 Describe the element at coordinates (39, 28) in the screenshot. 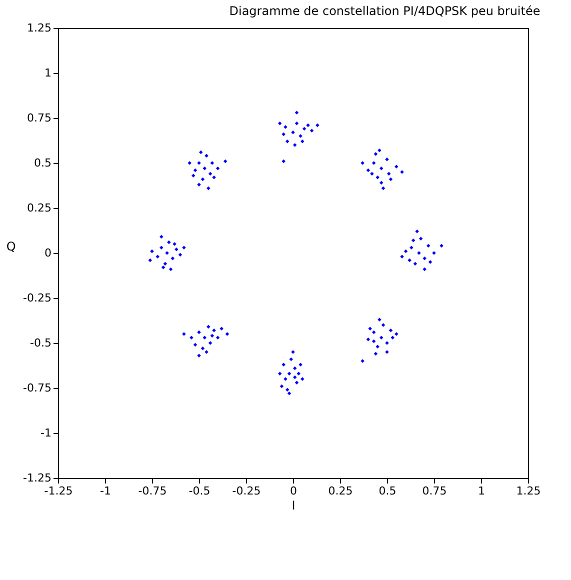

I see `y-tick-label: 1.25` at that location.